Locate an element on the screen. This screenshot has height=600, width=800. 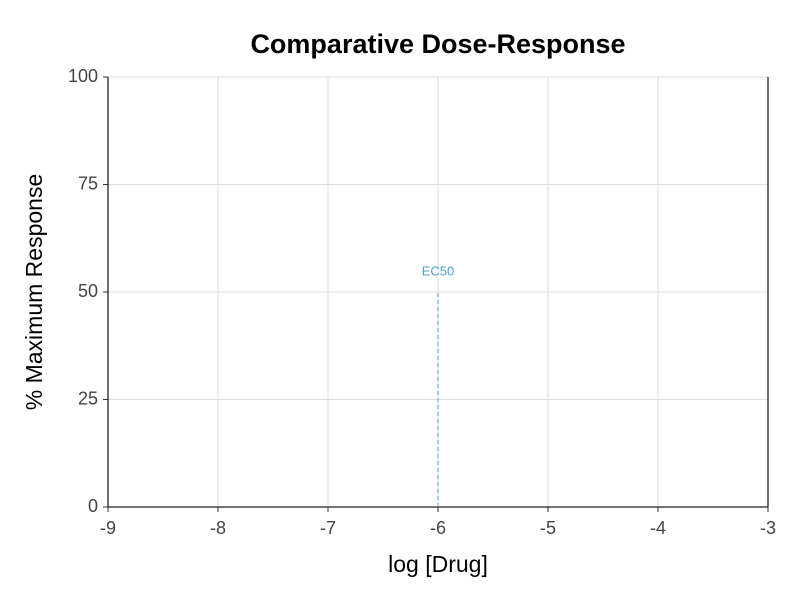
chart-title: Comparative Dose-Response is located at coordinates (437, 44).